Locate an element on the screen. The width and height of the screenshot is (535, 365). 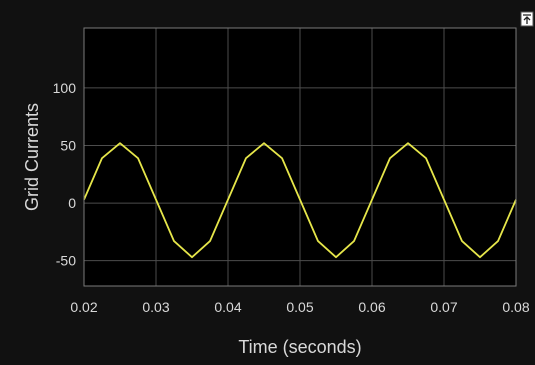
y-tick-label: 50 is located at coordinates (68, 145).